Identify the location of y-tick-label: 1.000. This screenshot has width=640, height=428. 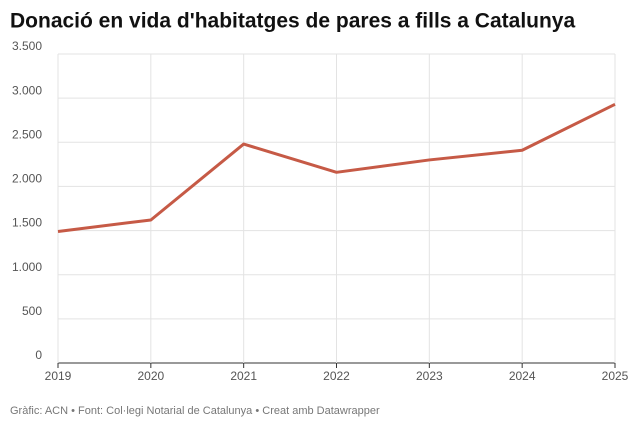
(27, 267).